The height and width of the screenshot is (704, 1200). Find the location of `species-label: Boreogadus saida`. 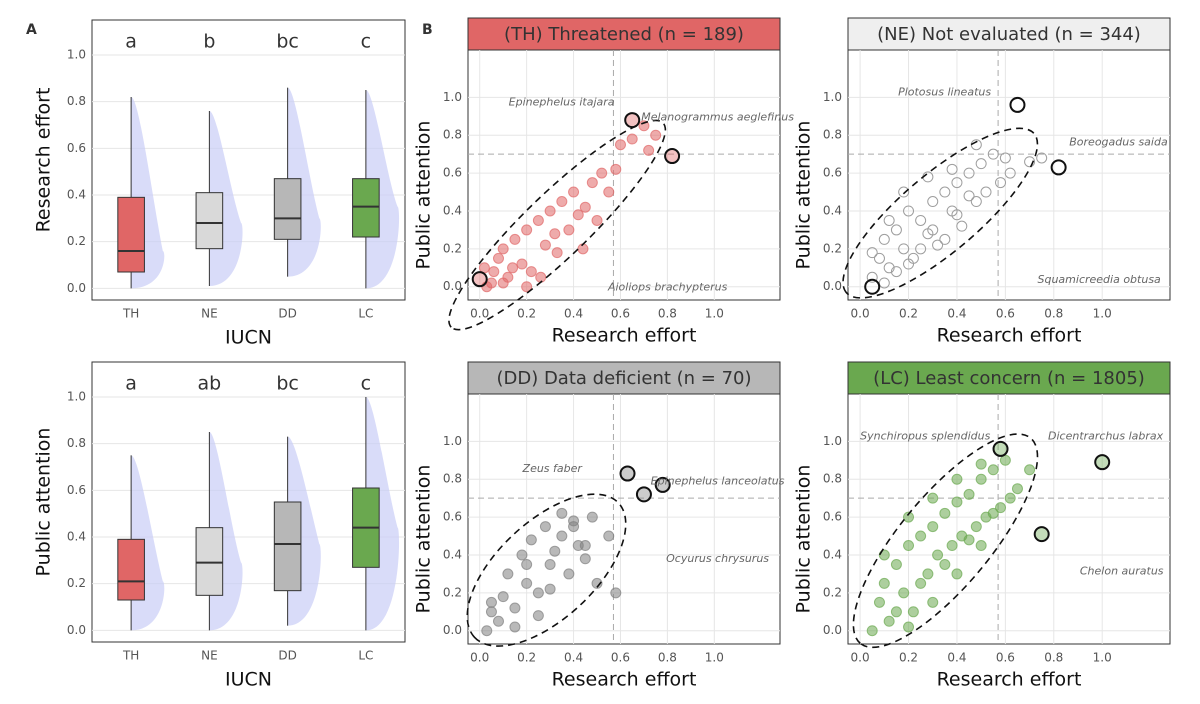

species-label: Boreogadus saida is located at coordinates (1118, 142).